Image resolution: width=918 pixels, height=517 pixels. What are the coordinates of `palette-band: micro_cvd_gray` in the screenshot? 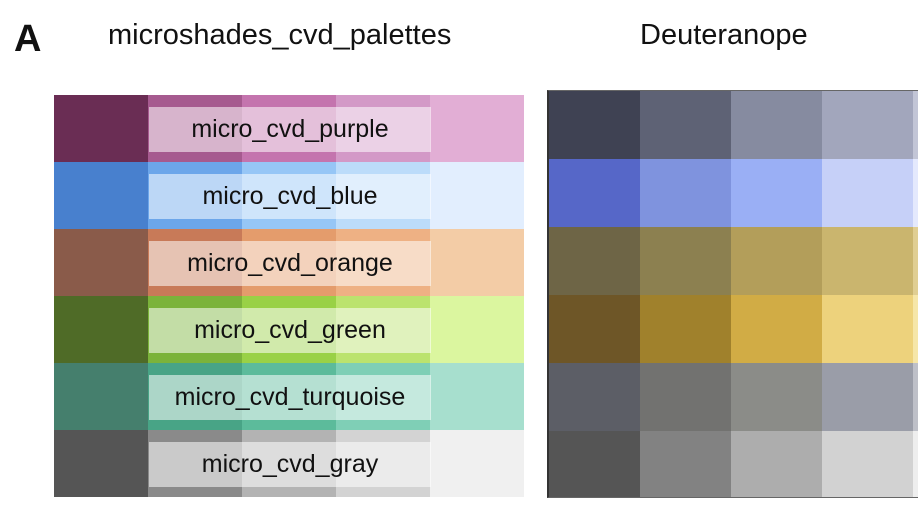 It's located at (289, 463).